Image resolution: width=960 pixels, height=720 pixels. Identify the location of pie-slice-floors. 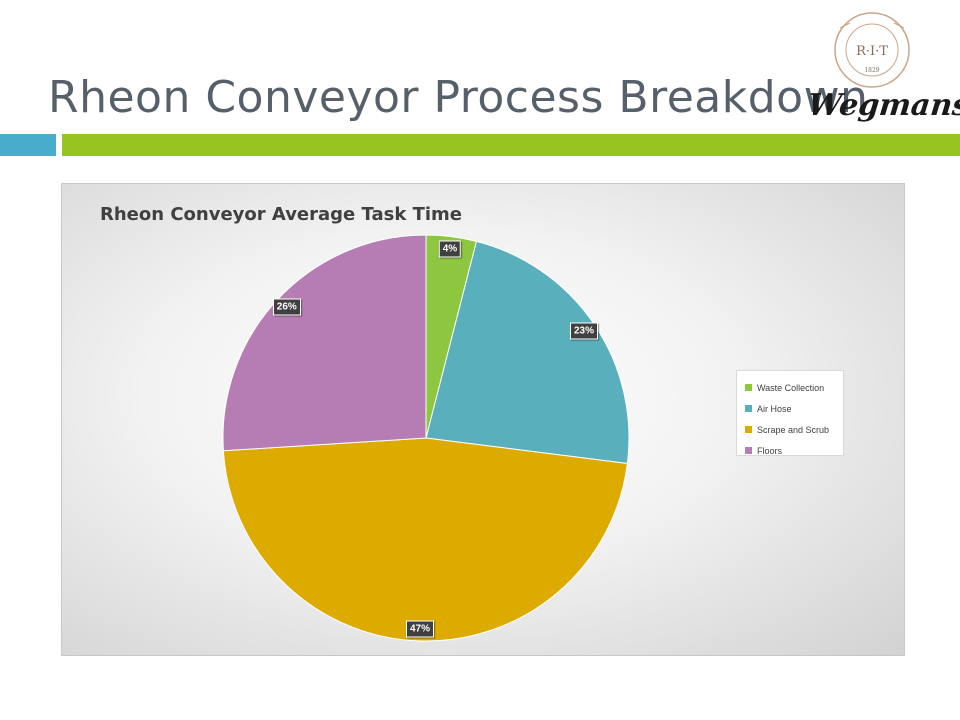
(324, 343).